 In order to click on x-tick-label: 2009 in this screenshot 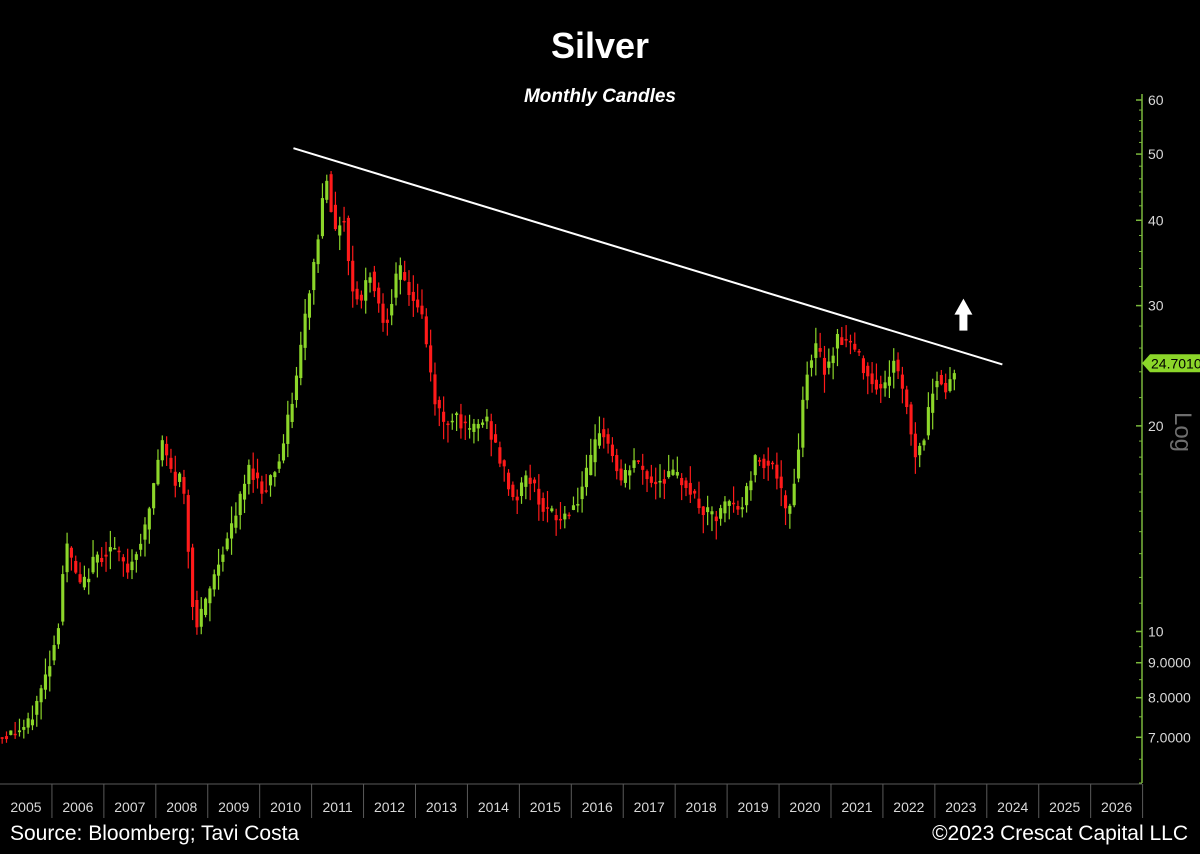, I will do `click(233, 807)`.